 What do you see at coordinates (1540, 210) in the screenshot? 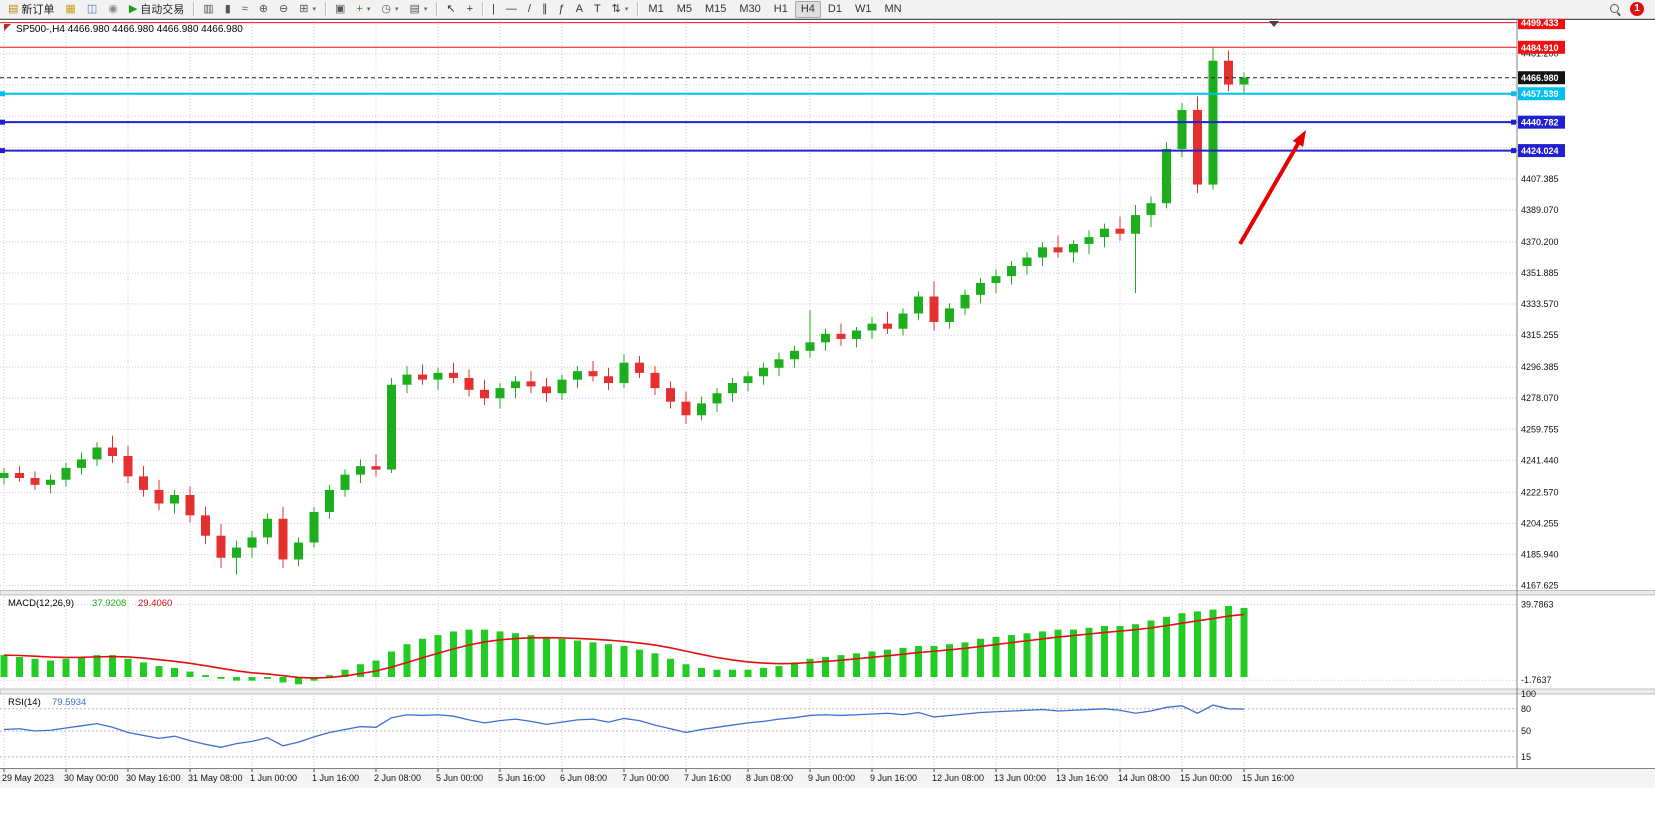
I see `price-axis-label: 4389.070` at bounding box center [1540, 210].